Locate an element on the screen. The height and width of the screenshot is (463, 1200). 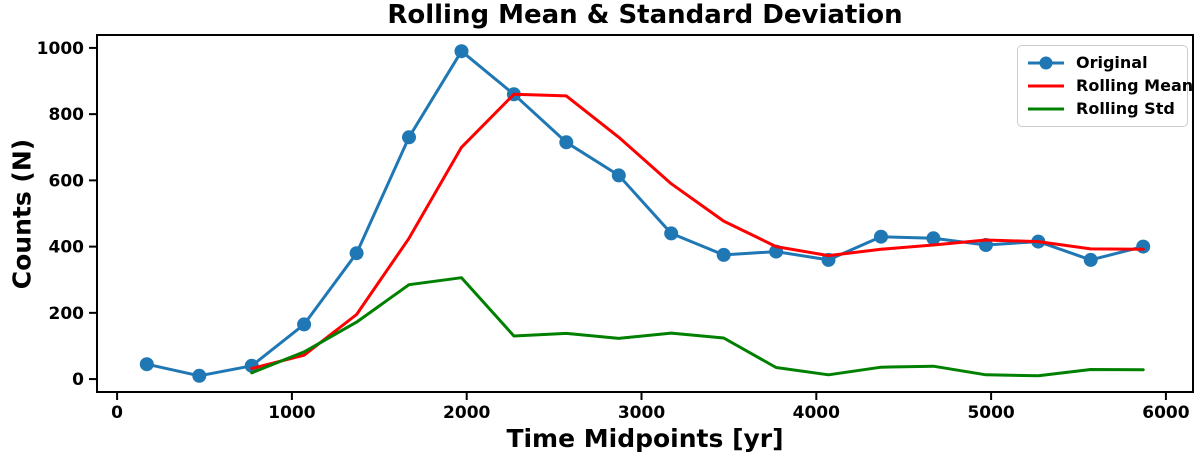
legend-swatch-rolling-std-icon is located at coordinates (1046, 109).